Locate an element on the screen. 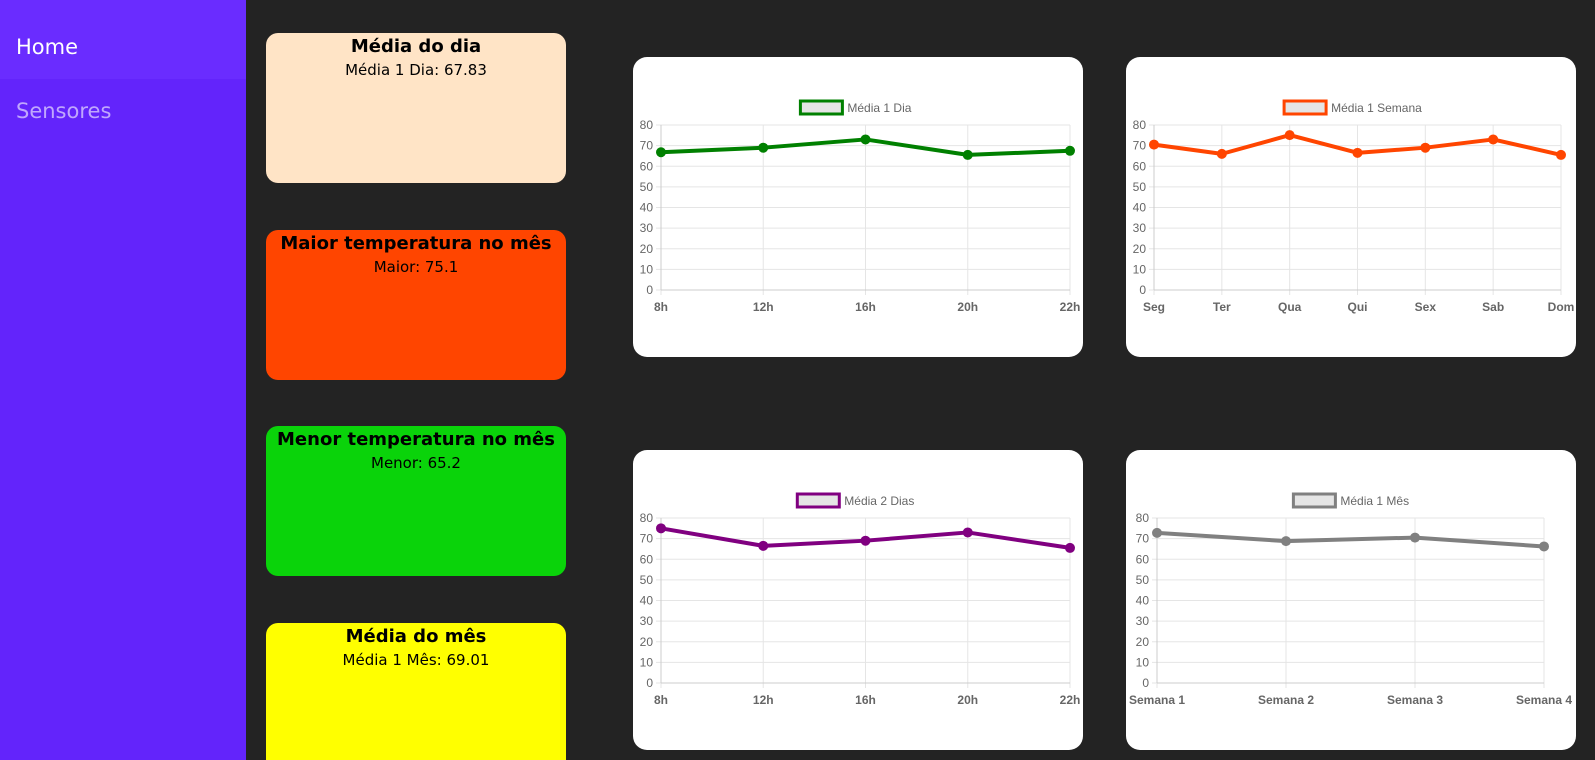  x-tick-label: Sex is located at coordinates (1426, 307).